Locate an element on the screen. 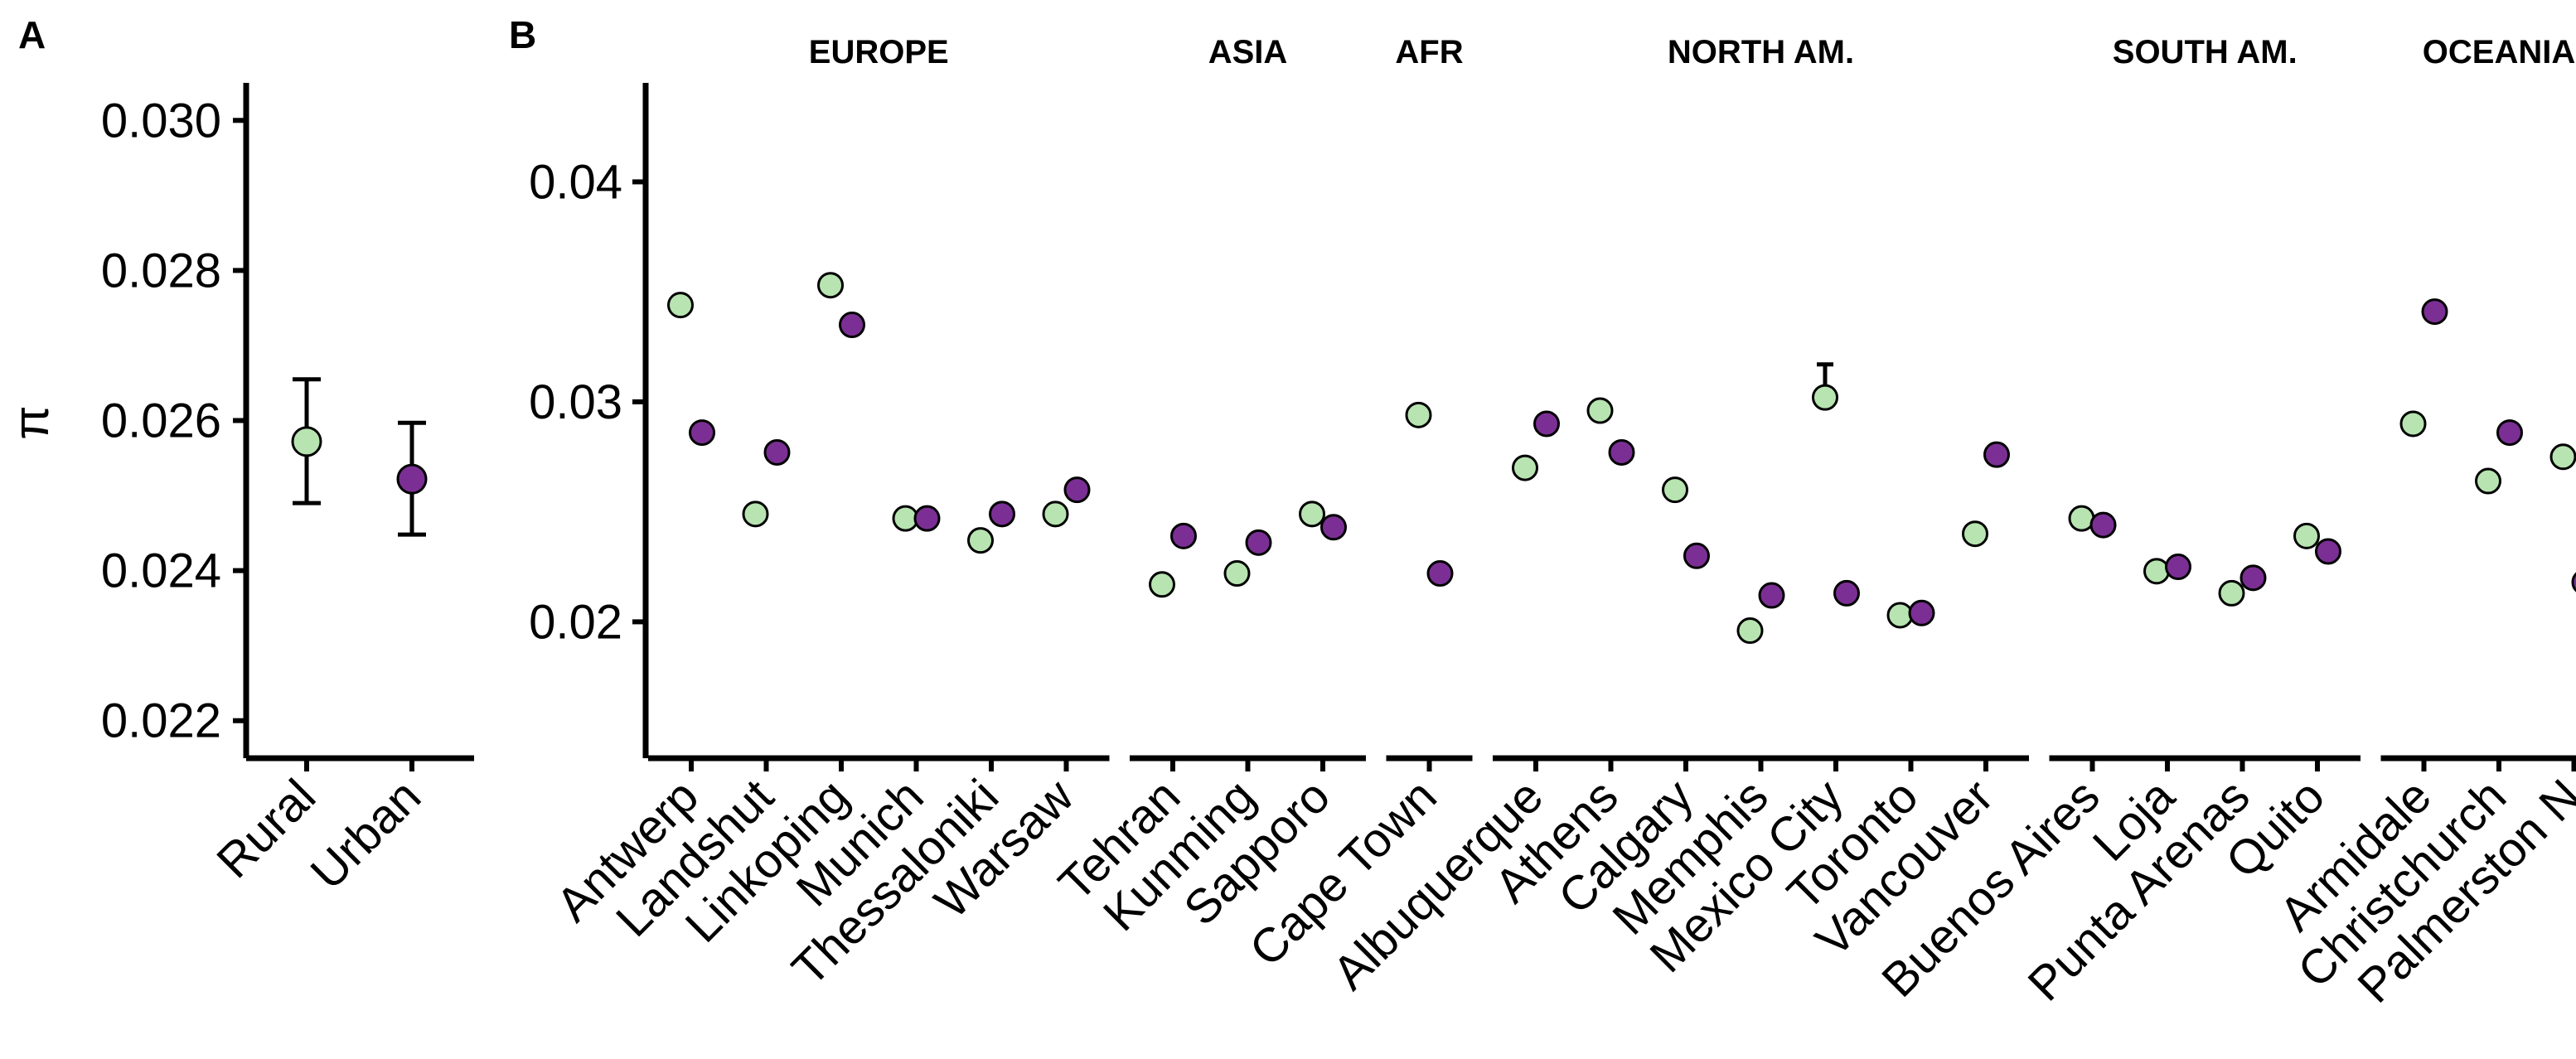  point-urban-munich is located at coordinates (927, 518).